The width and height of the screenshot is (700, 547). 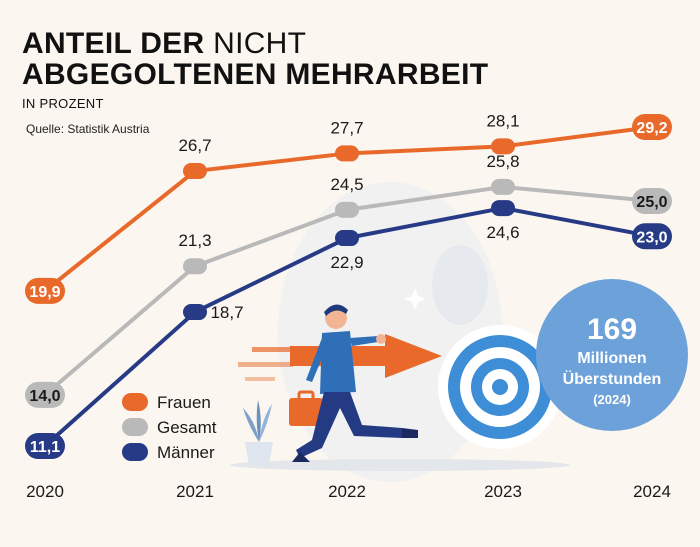 What do you see at coordinates (184, 402) in the screenshot?
I see `legend-label-frauen: Frauen` at bounding box center [184, 402].